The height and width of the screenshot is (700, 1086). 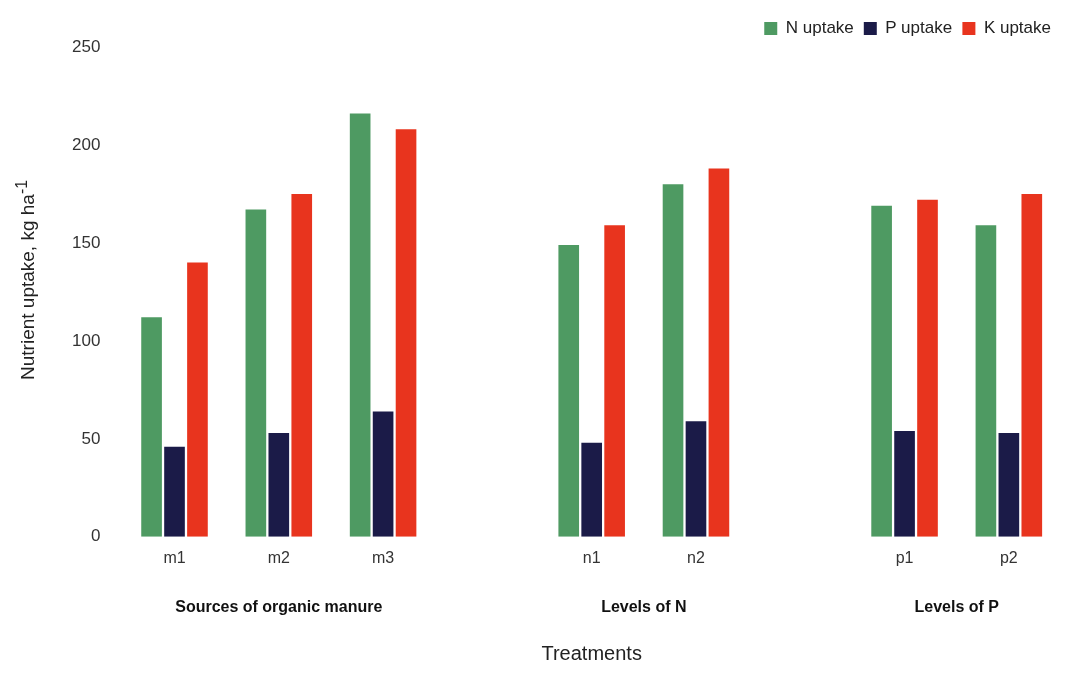 I want to click on x-tick-label: n1, so click(x=591, y=557).